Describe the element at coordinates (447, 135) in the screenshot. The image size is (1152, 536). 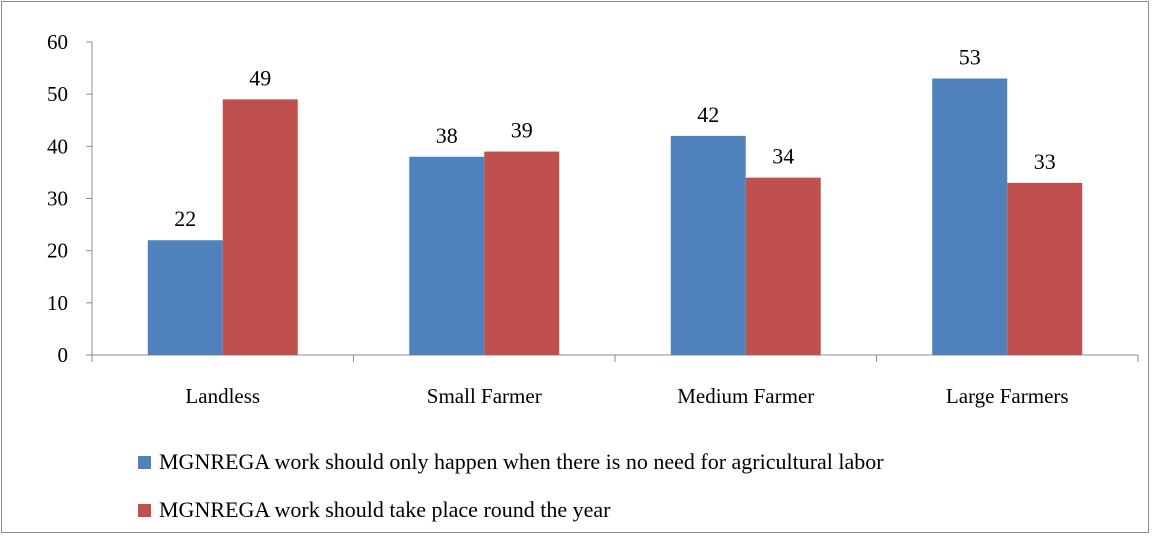
I see `data-label-series-1: 38` at that location.